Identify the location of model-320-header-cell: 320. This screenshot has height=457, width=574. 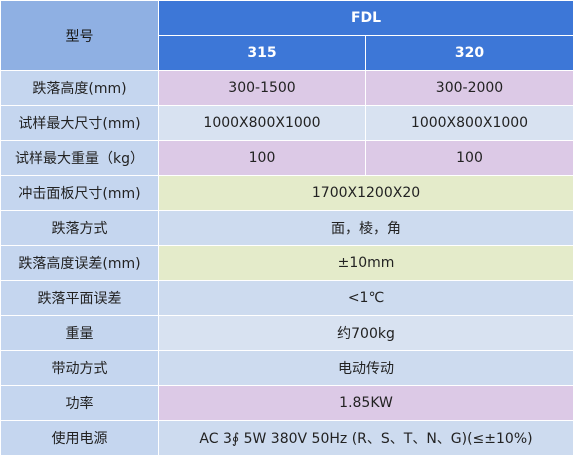
(469, 53).